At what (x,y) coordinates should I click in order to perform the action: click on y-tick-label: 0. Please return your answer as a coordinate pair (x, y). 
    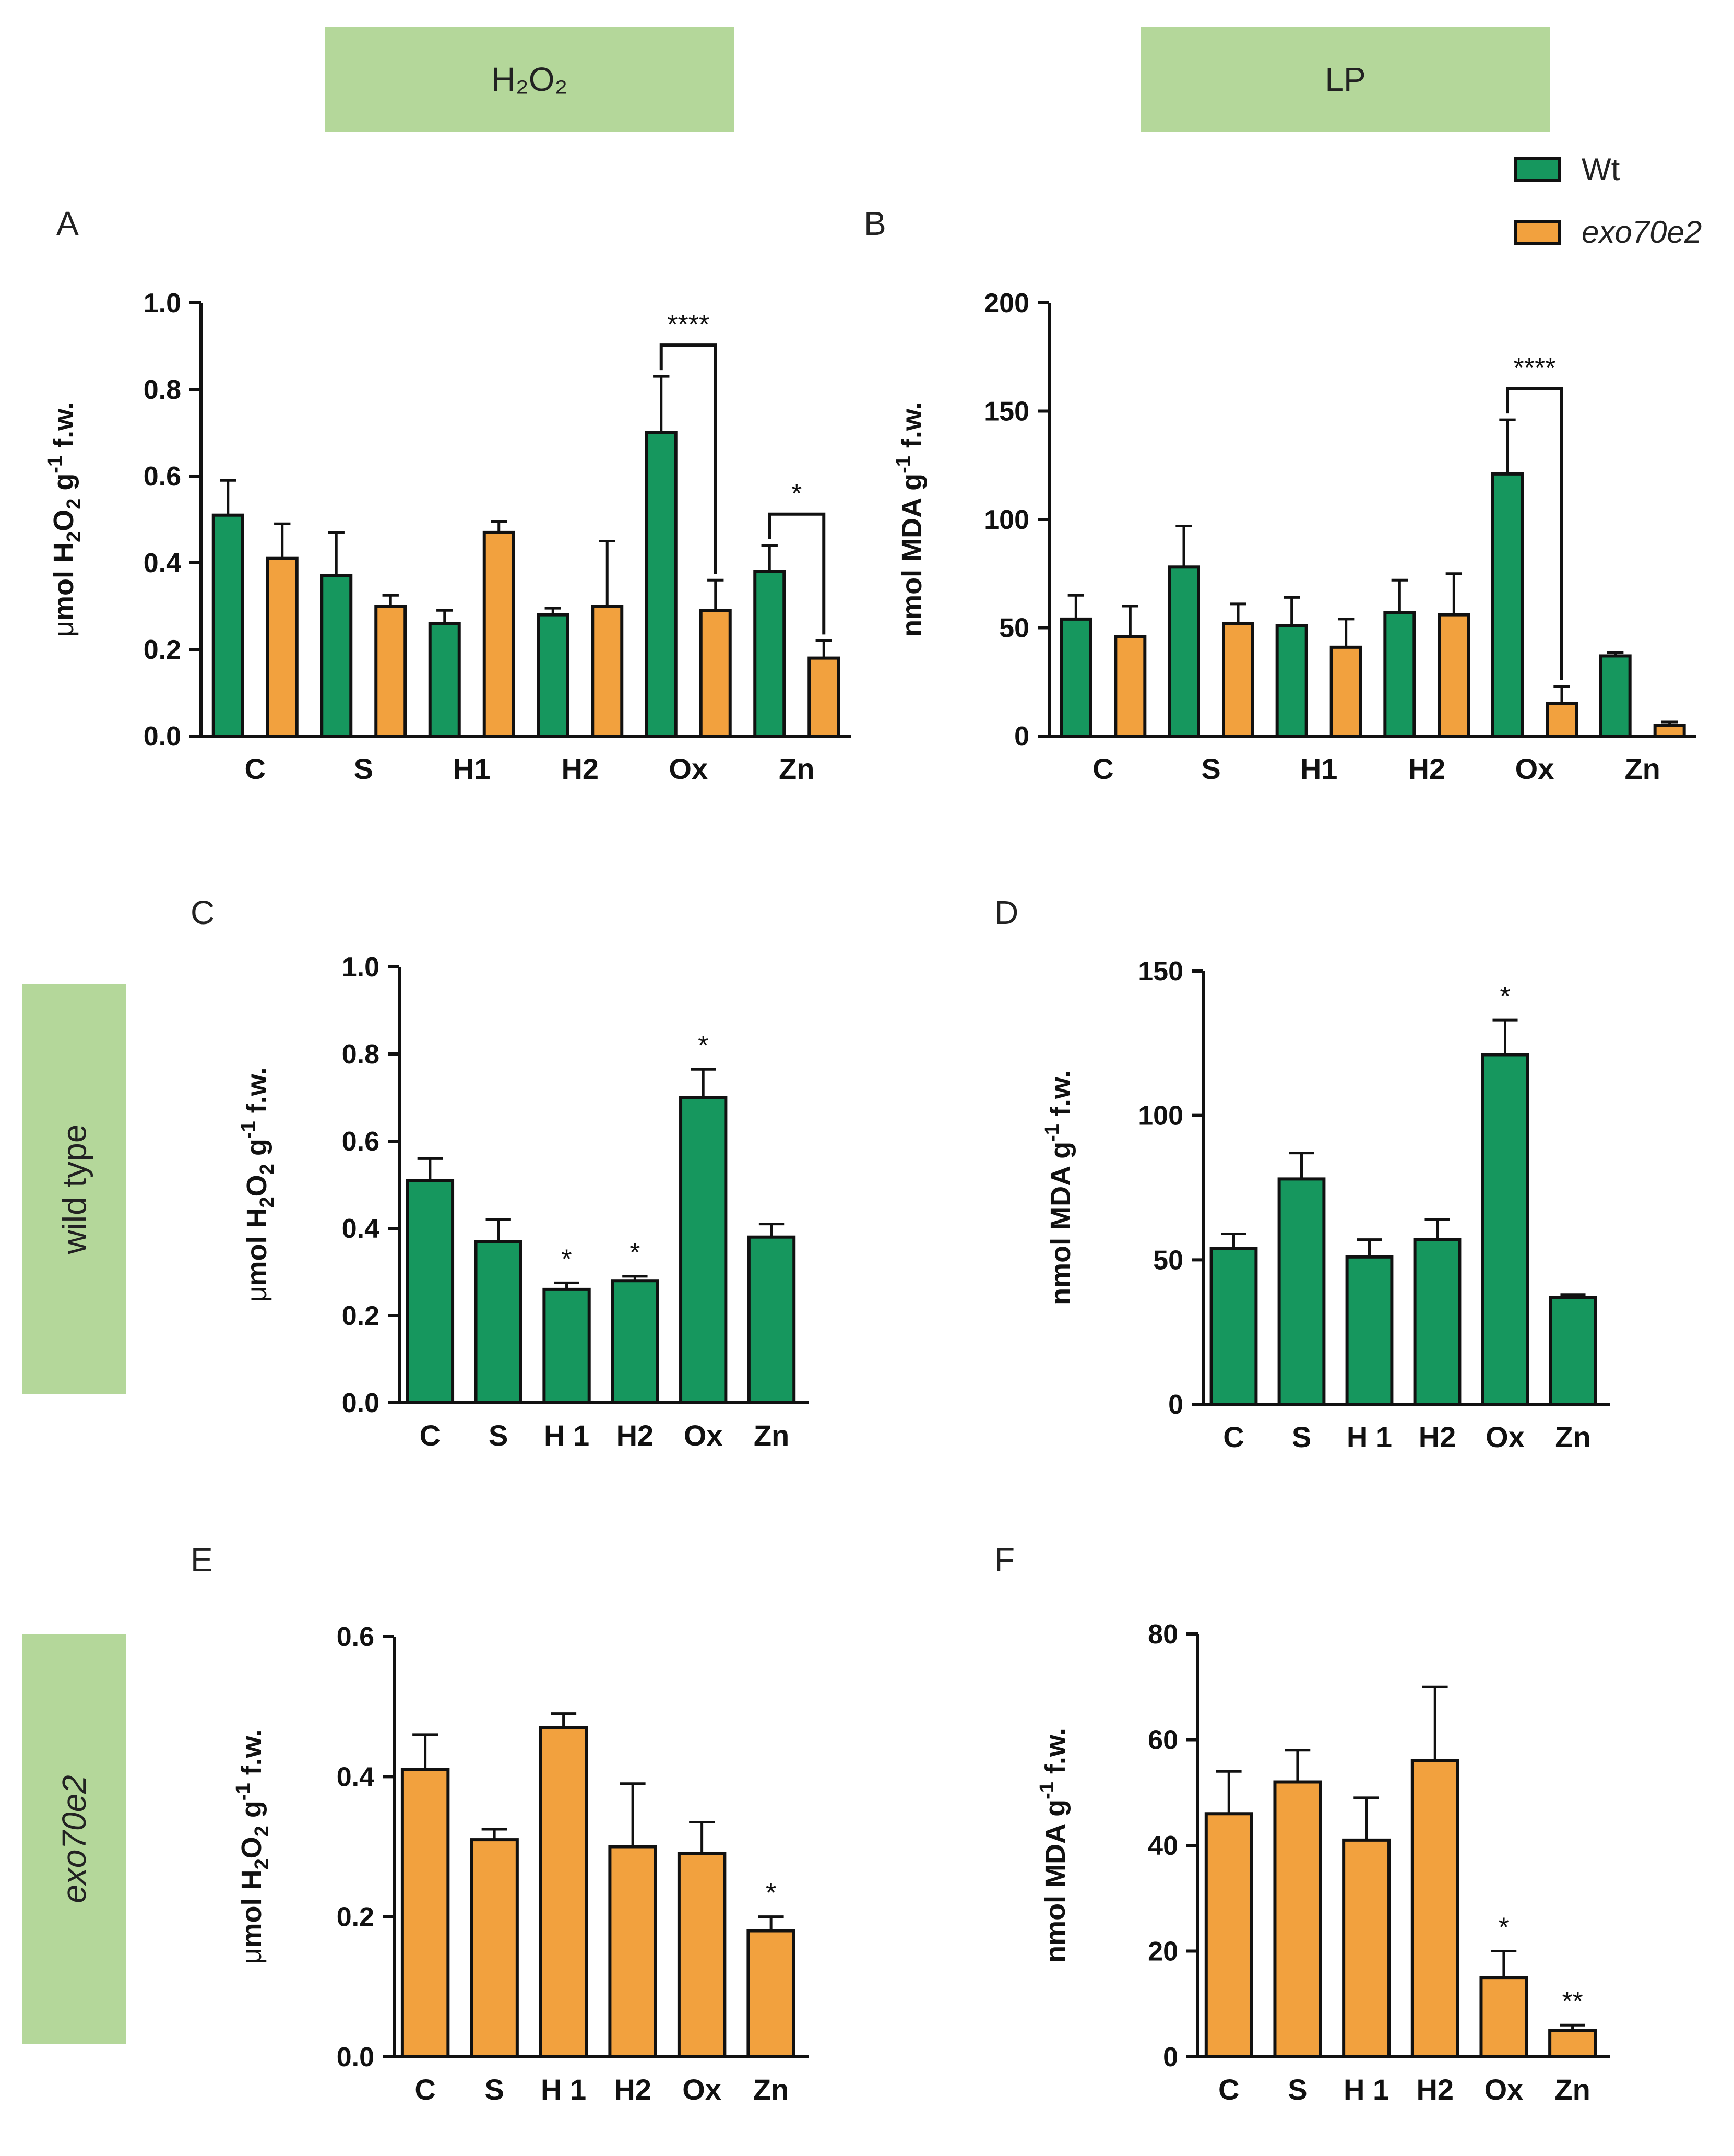
    Looking at the image, I should click on (1021, 736).